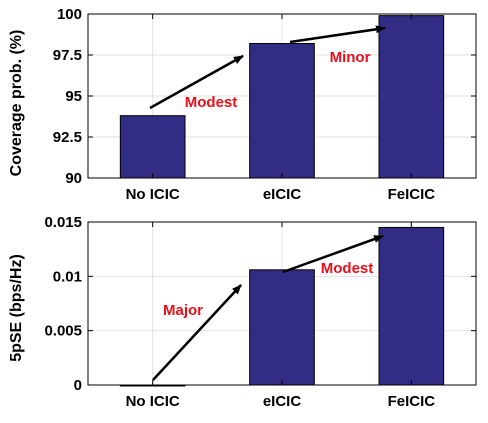 Image resolution: width=488 pixels, height=423 pixels. Describe the element at coordinates (282, 194) in the screenshot. I see `coverage-x-tick-label: eICIC` at that location.